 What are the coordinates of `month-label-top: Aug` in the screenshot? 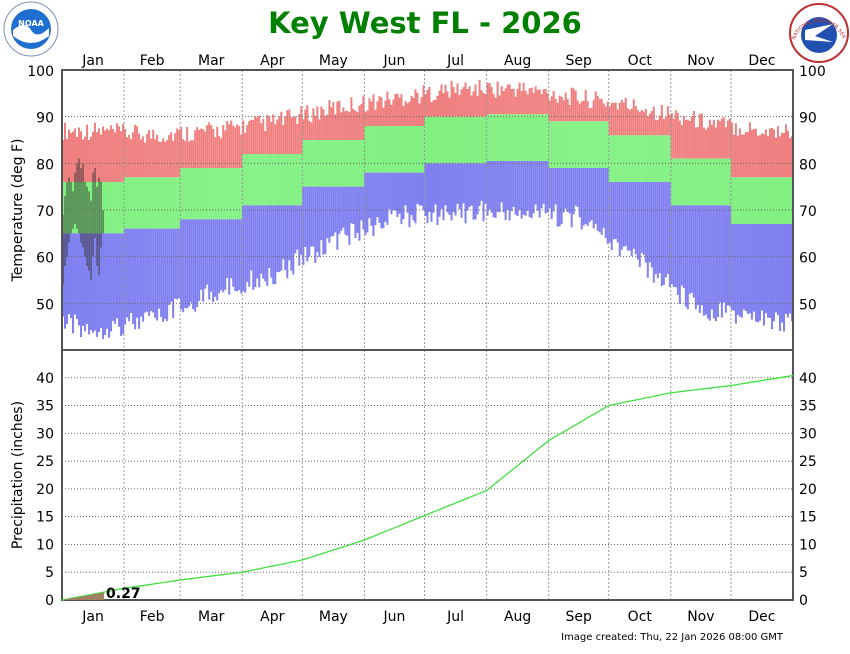 It's located at (517, 61).